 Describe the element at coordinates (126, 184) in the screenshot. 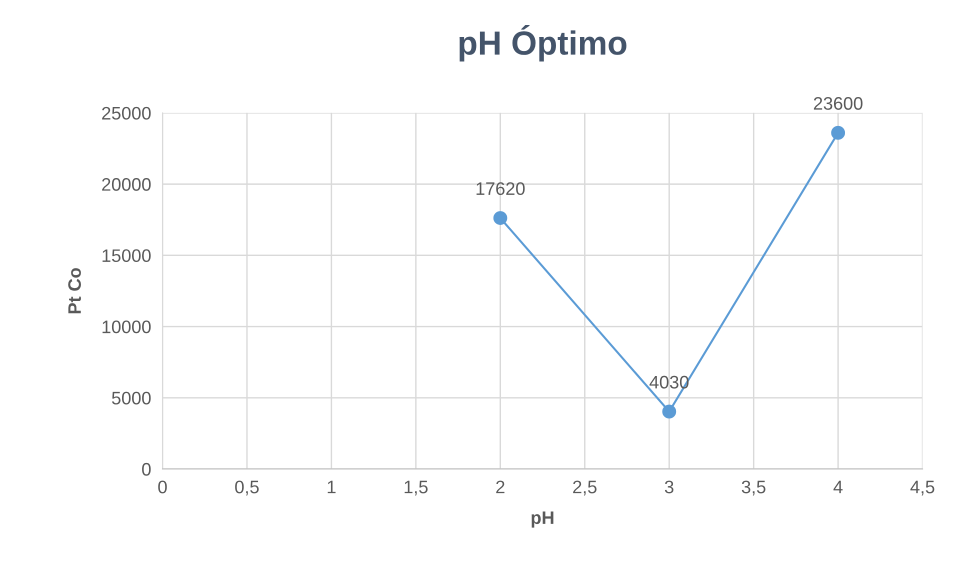

I see `y-tick-label: 20000` at that location.